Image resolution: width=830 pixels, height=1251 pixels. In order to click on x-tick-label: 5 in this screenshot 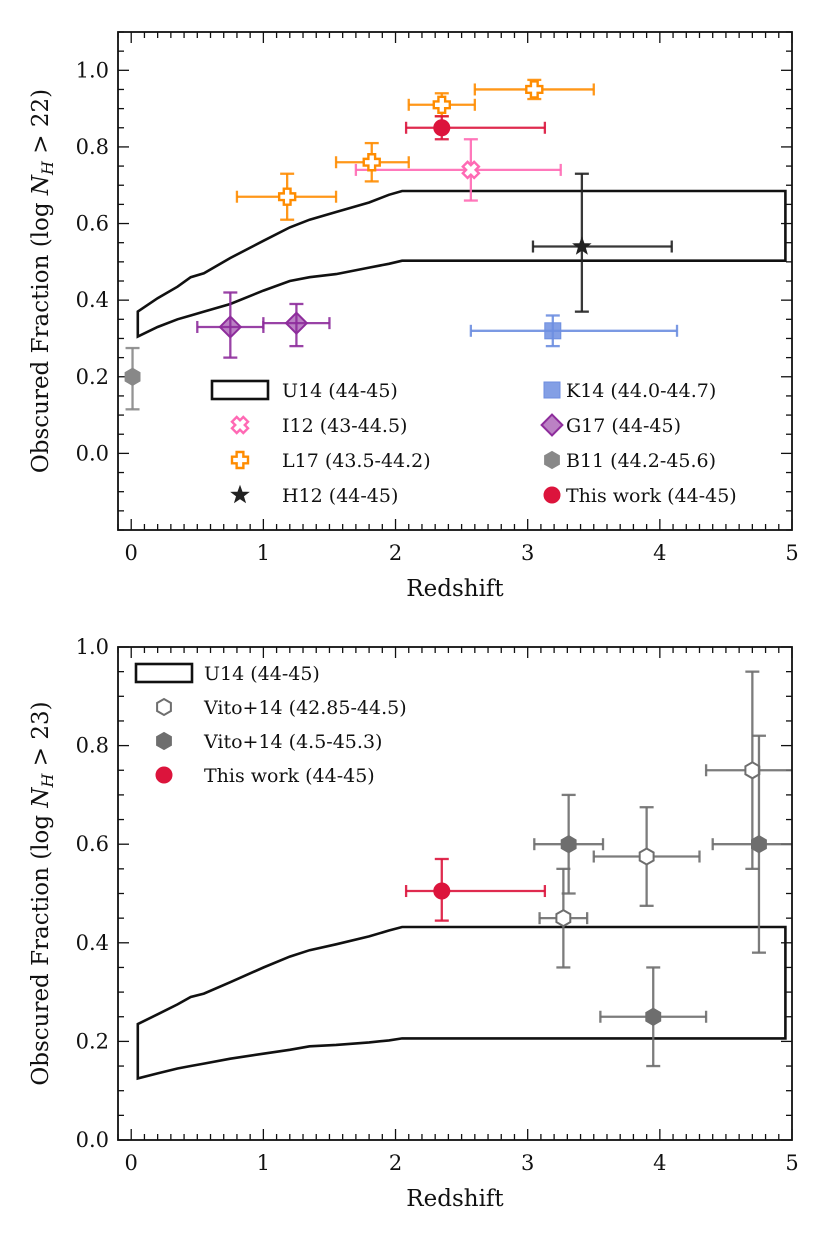, I will do `click(791, 1163)`.